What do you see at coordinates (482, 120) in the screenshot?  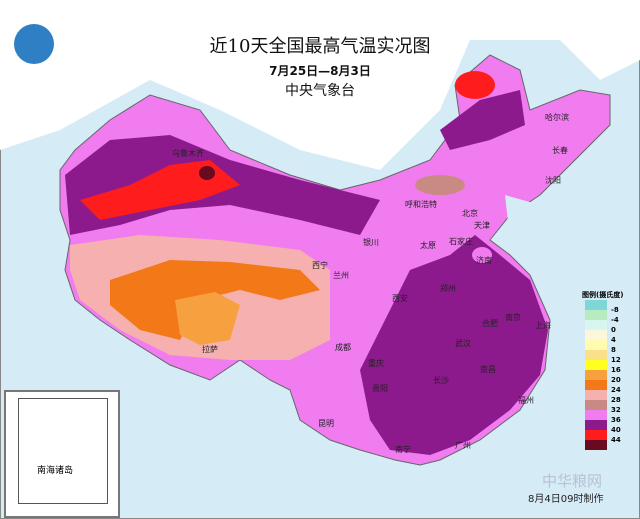 I see `zone-40-north` at bounding box center [482, 120].